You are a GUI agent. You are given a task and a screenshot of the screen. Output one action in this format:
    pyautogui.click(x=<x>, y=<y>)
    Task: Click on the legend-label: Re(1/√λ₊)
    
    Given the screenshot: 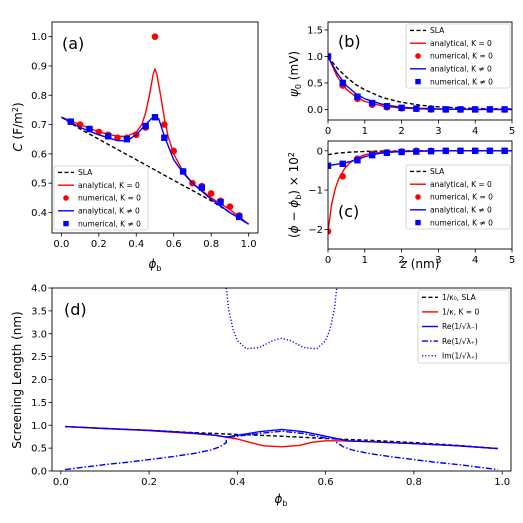 What is the action you would take?
    pyautogui.click(x=460, y=341)
    